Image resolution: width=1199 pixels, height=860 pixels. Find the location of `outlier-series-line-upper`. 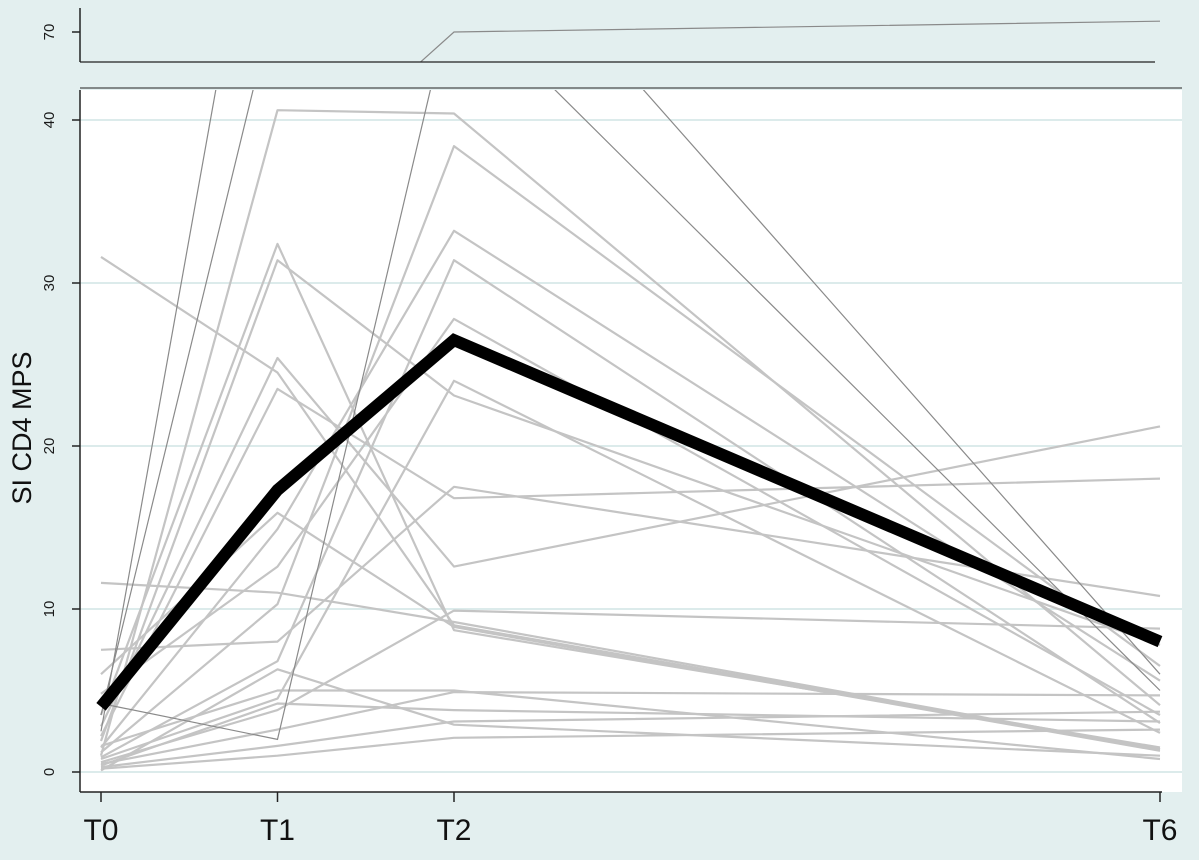

outlier-series-line-upper is located at coordinates (790, 41).